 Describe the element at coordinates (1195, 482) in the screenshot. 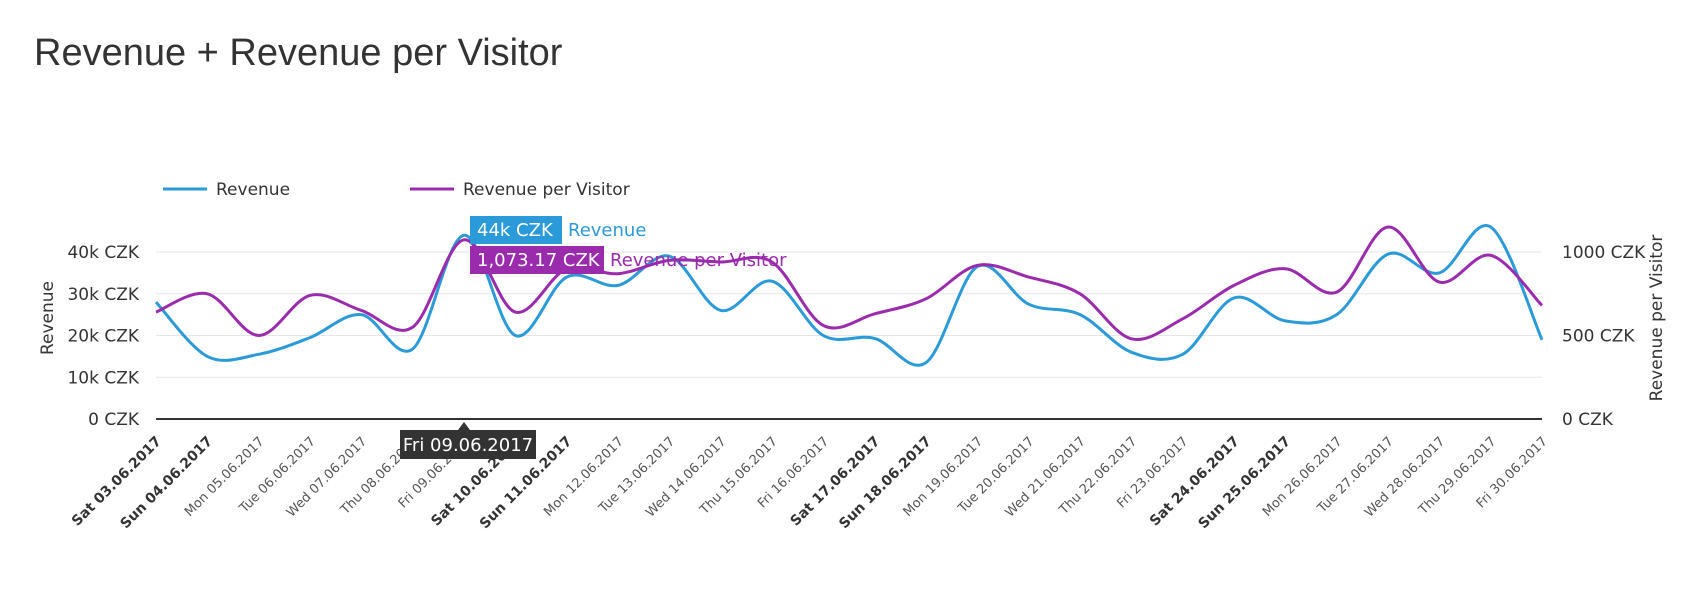

I see `x-tick-label: Sat 24.06.2017` at that location.